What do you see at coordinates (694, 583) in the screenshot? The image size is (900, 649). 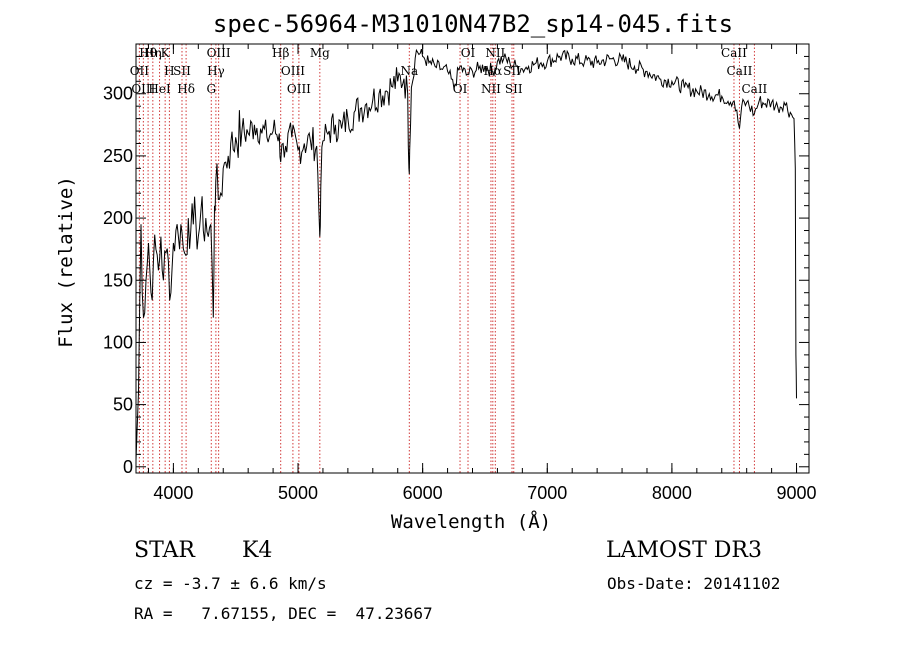 I see `observation-date: Obs-Date: 20141102` at bounding box center [694, 583].